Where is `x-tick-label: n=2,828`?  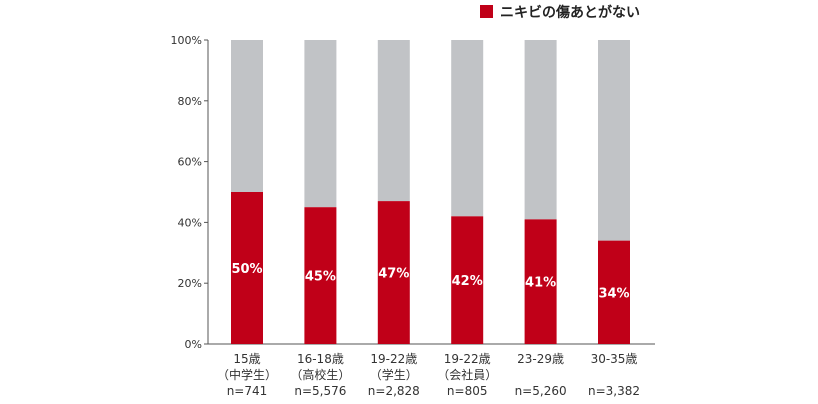 x-tick-label: n=2,828 is located at coordinates (394, 391).